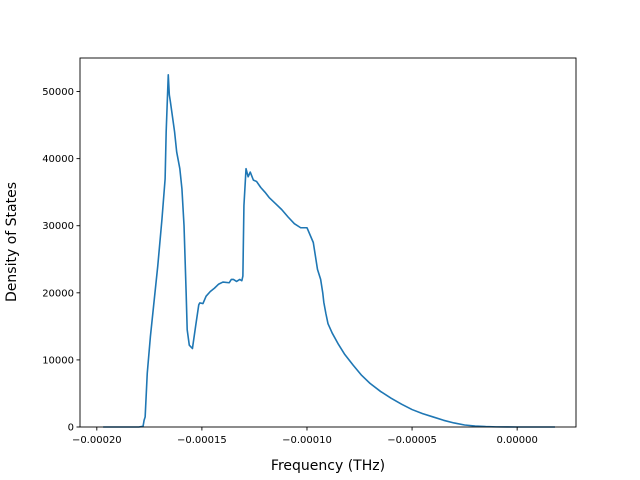  What do you see at coordinates (61, 260) in the screenshot?
I see `y-axis-ticks: 0 10000 20000 30000 40000 50000` at bounding box center [61, 260].